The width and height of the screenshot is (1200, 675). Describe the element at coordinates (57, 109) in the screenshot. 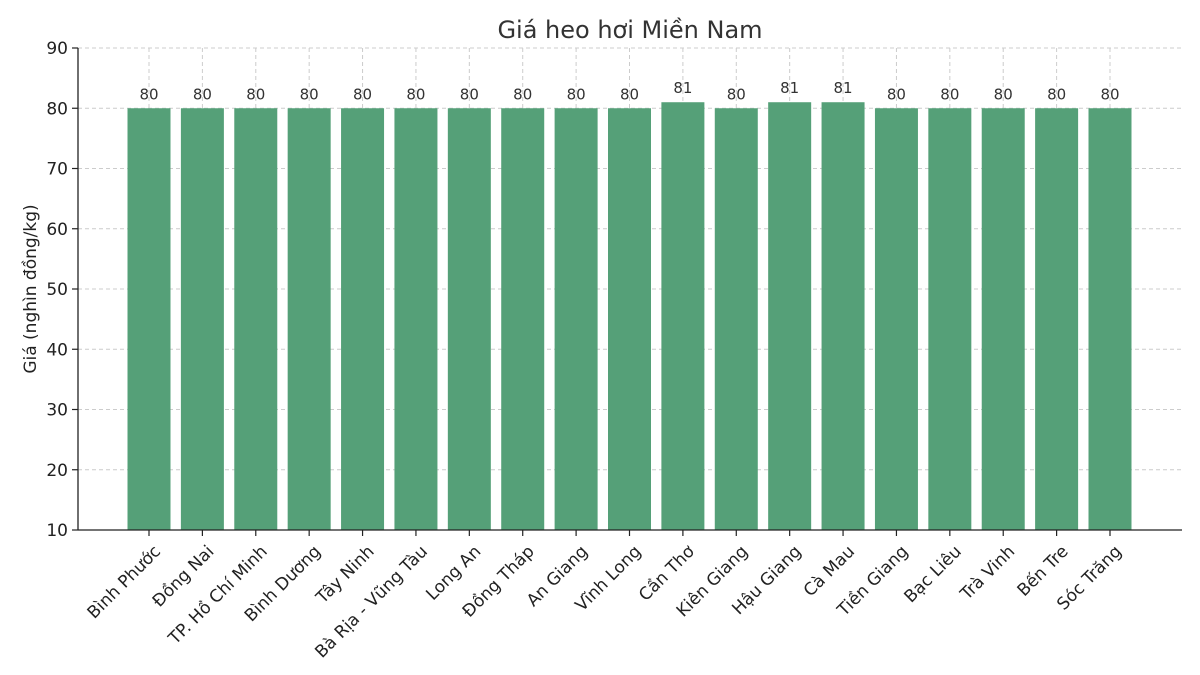

I see `y-tick-label: 80` at that location.